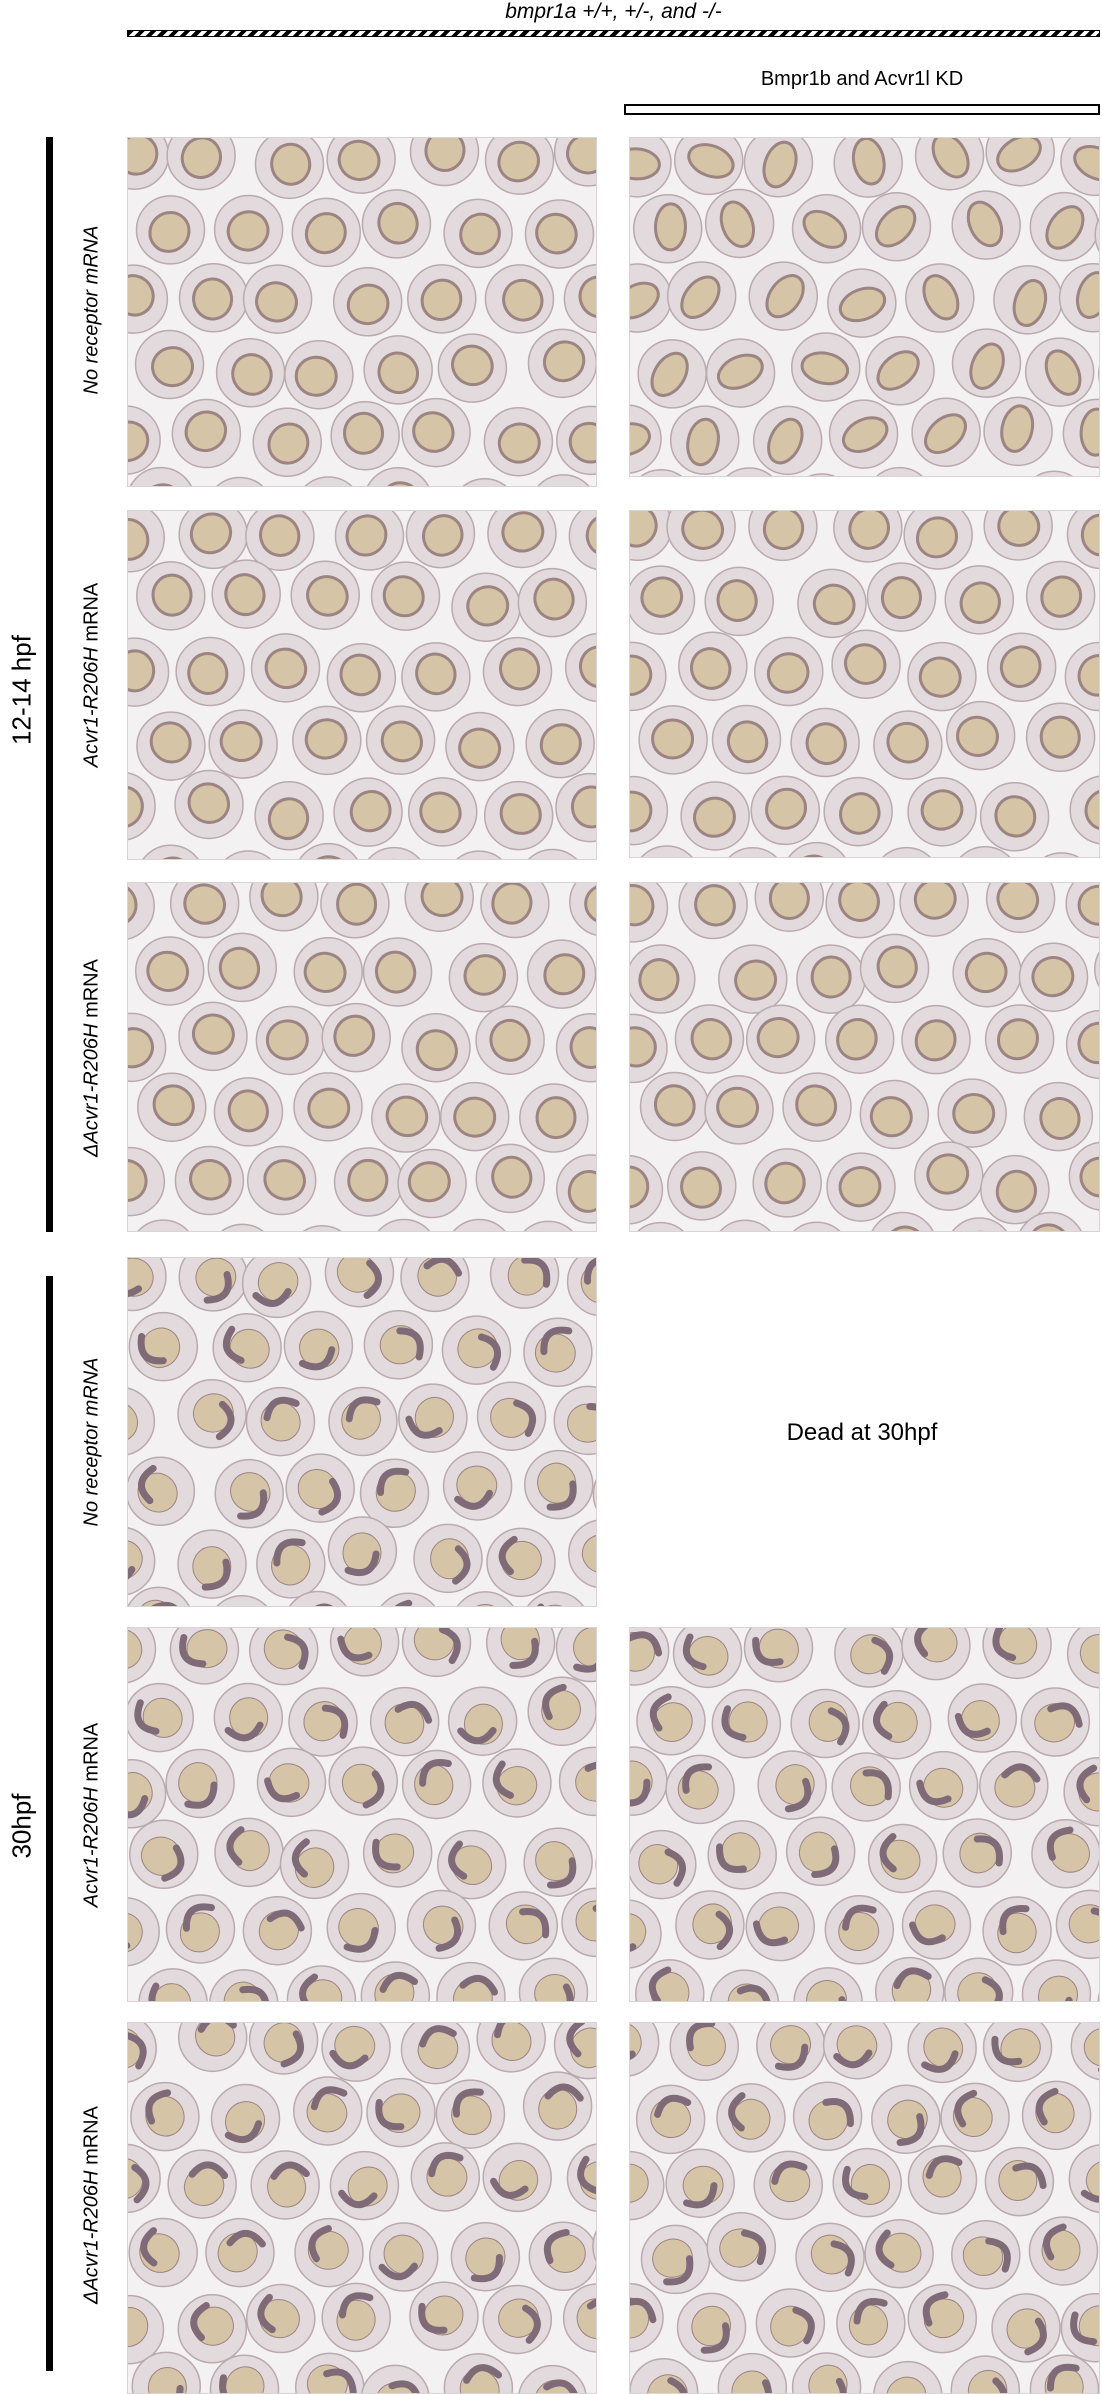  Describe the element at coordinates (49, 1823) in the screenshot. I see `timepoint-2-bar` at that location.